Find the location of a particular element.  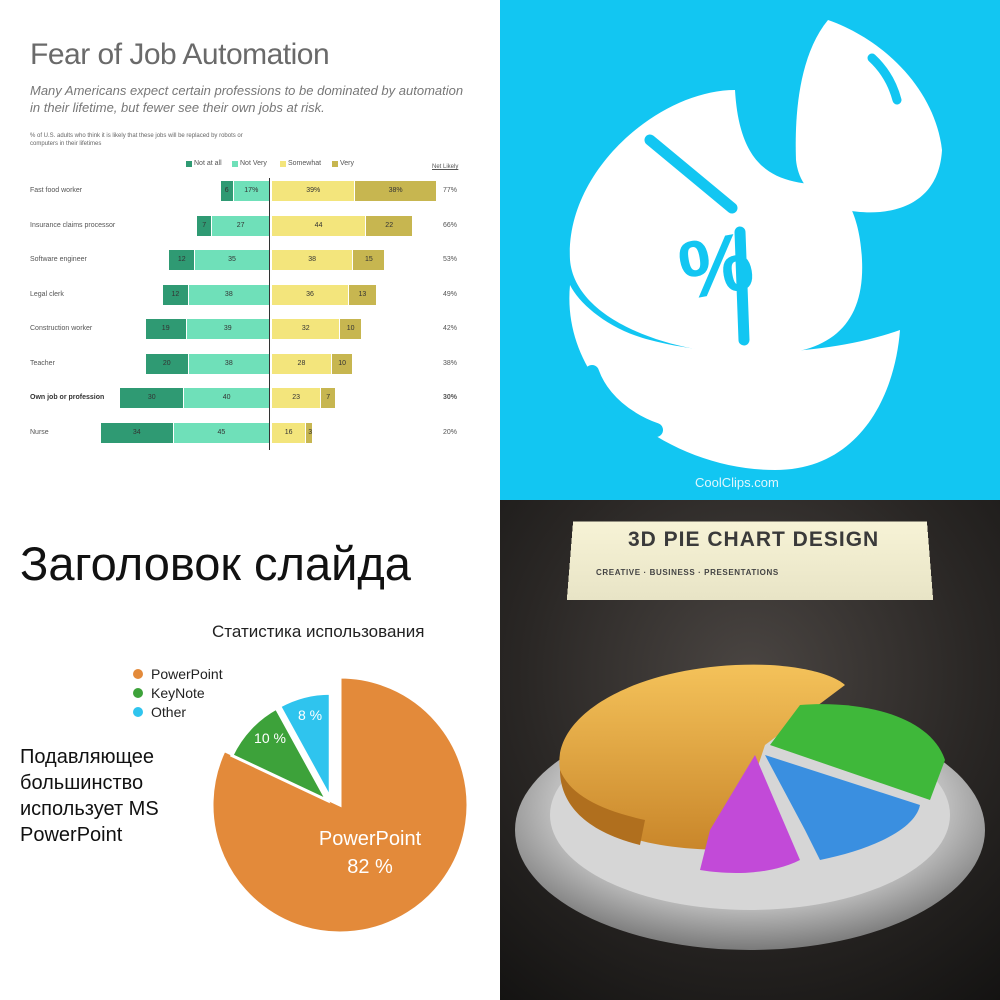

row-label: Nurse is located at coordinates (39, 432).